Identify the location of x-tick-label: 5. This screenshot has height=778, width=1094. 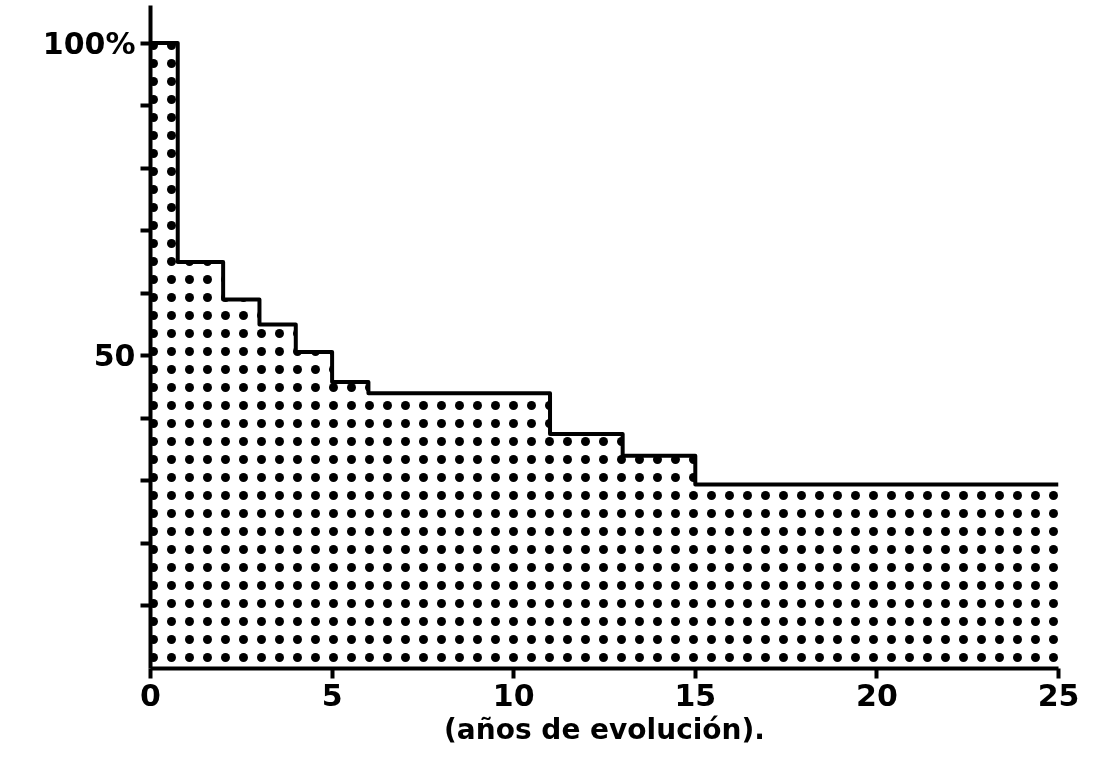
(332, 695).